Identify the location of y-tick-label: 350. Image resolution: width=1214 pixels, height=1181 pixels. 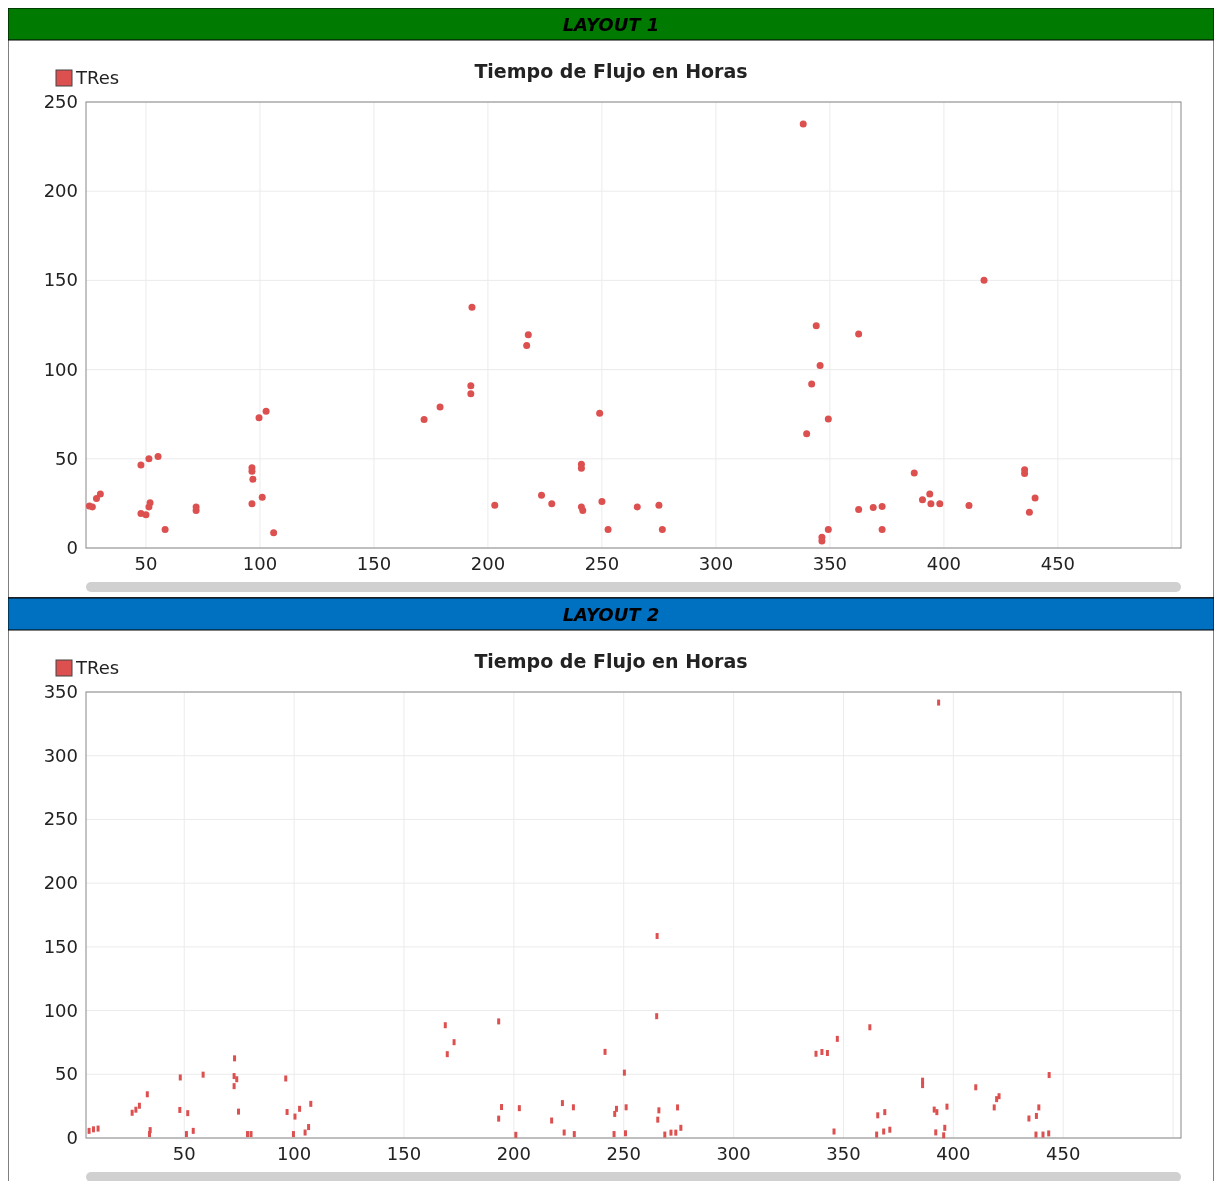
(60, 691).